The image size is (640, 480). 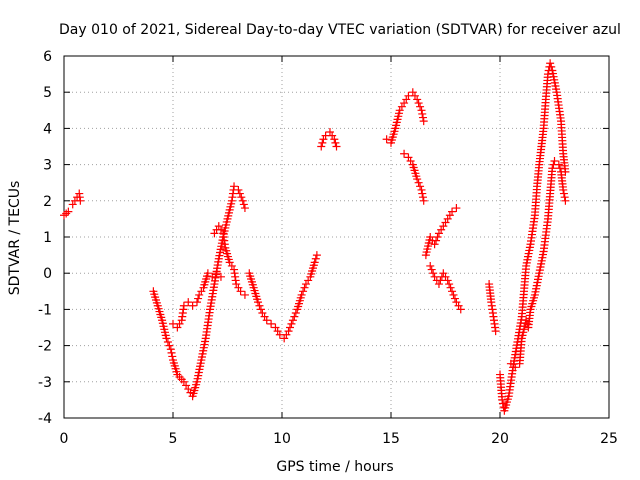 What do you see at coordinates (391, 439) in the screenshot?
I see `x-tick-label: 15` at bounding box center [391, 439].